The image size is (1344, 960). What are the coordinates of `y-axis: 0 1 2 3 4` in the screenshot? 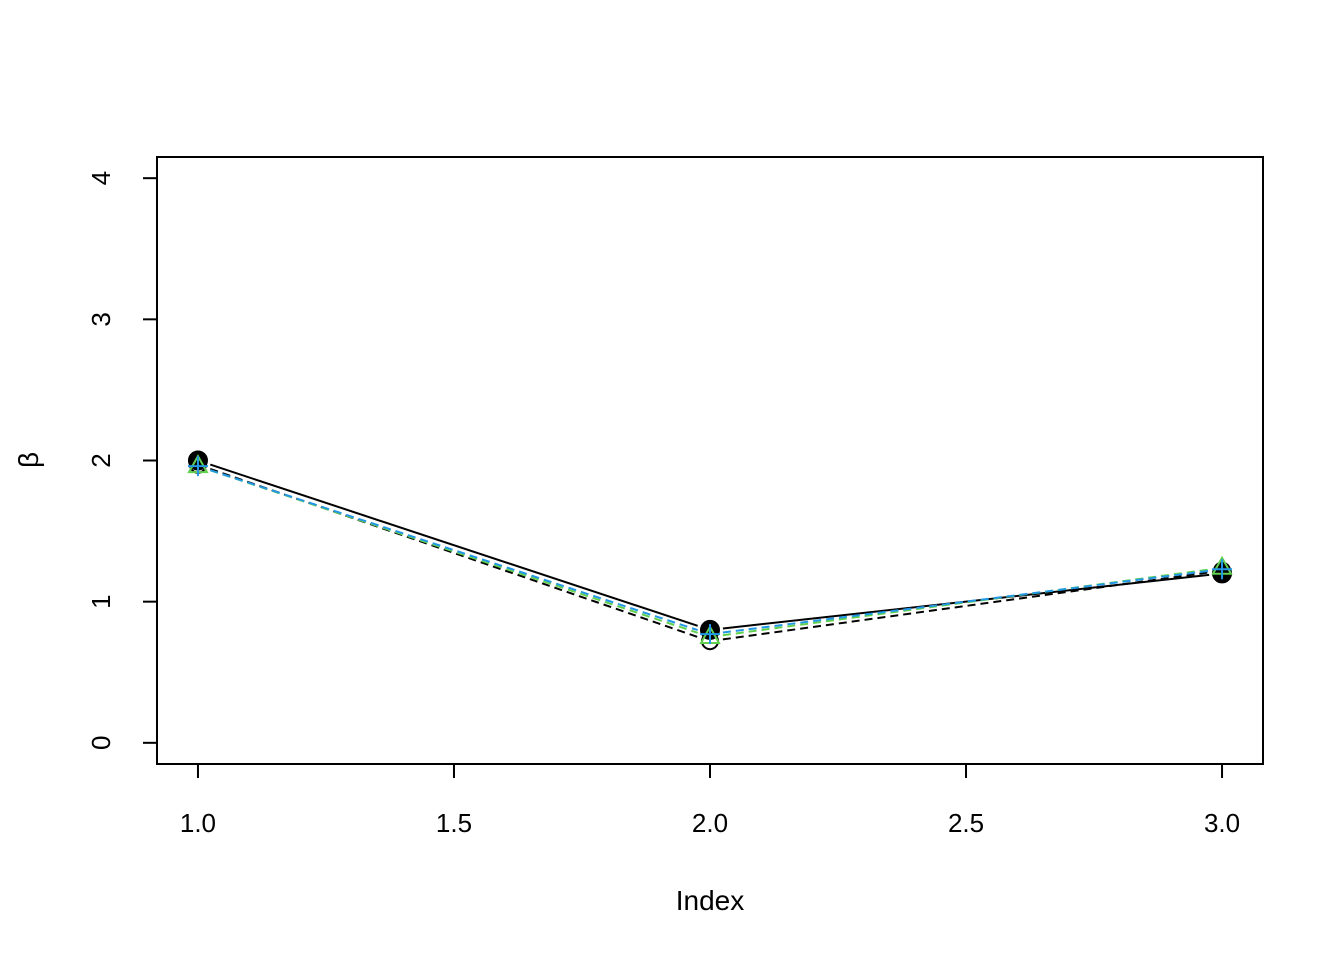 It's located at (122, 460).